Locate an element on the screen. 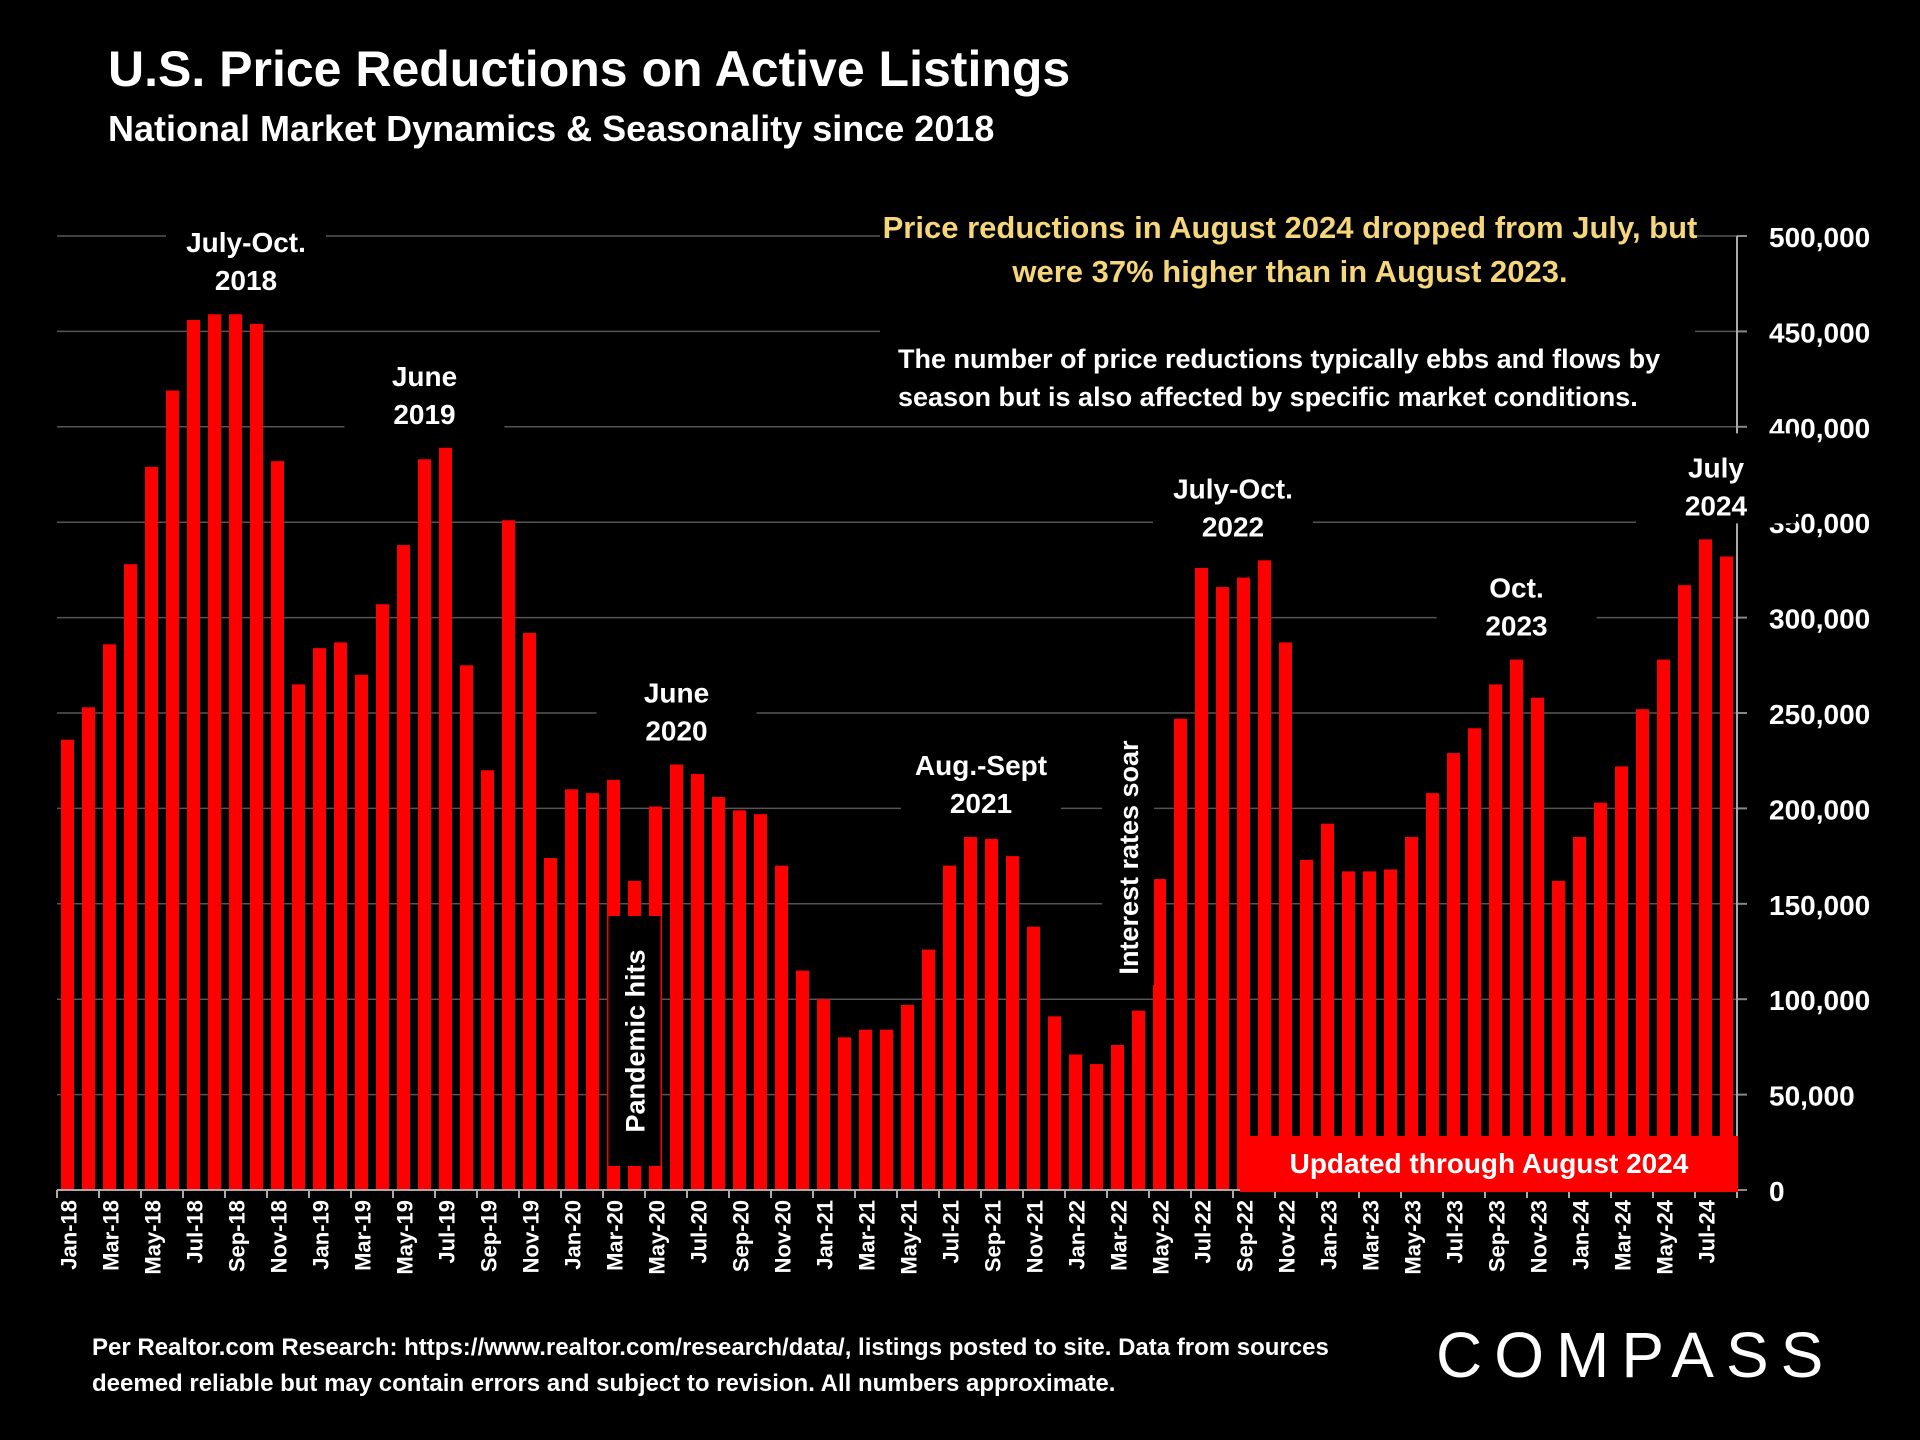 Image resolution: width=1920 pixels, height=1440 pixels. x-tick-label: Nov-20 is located at coordinates (783, 1236).